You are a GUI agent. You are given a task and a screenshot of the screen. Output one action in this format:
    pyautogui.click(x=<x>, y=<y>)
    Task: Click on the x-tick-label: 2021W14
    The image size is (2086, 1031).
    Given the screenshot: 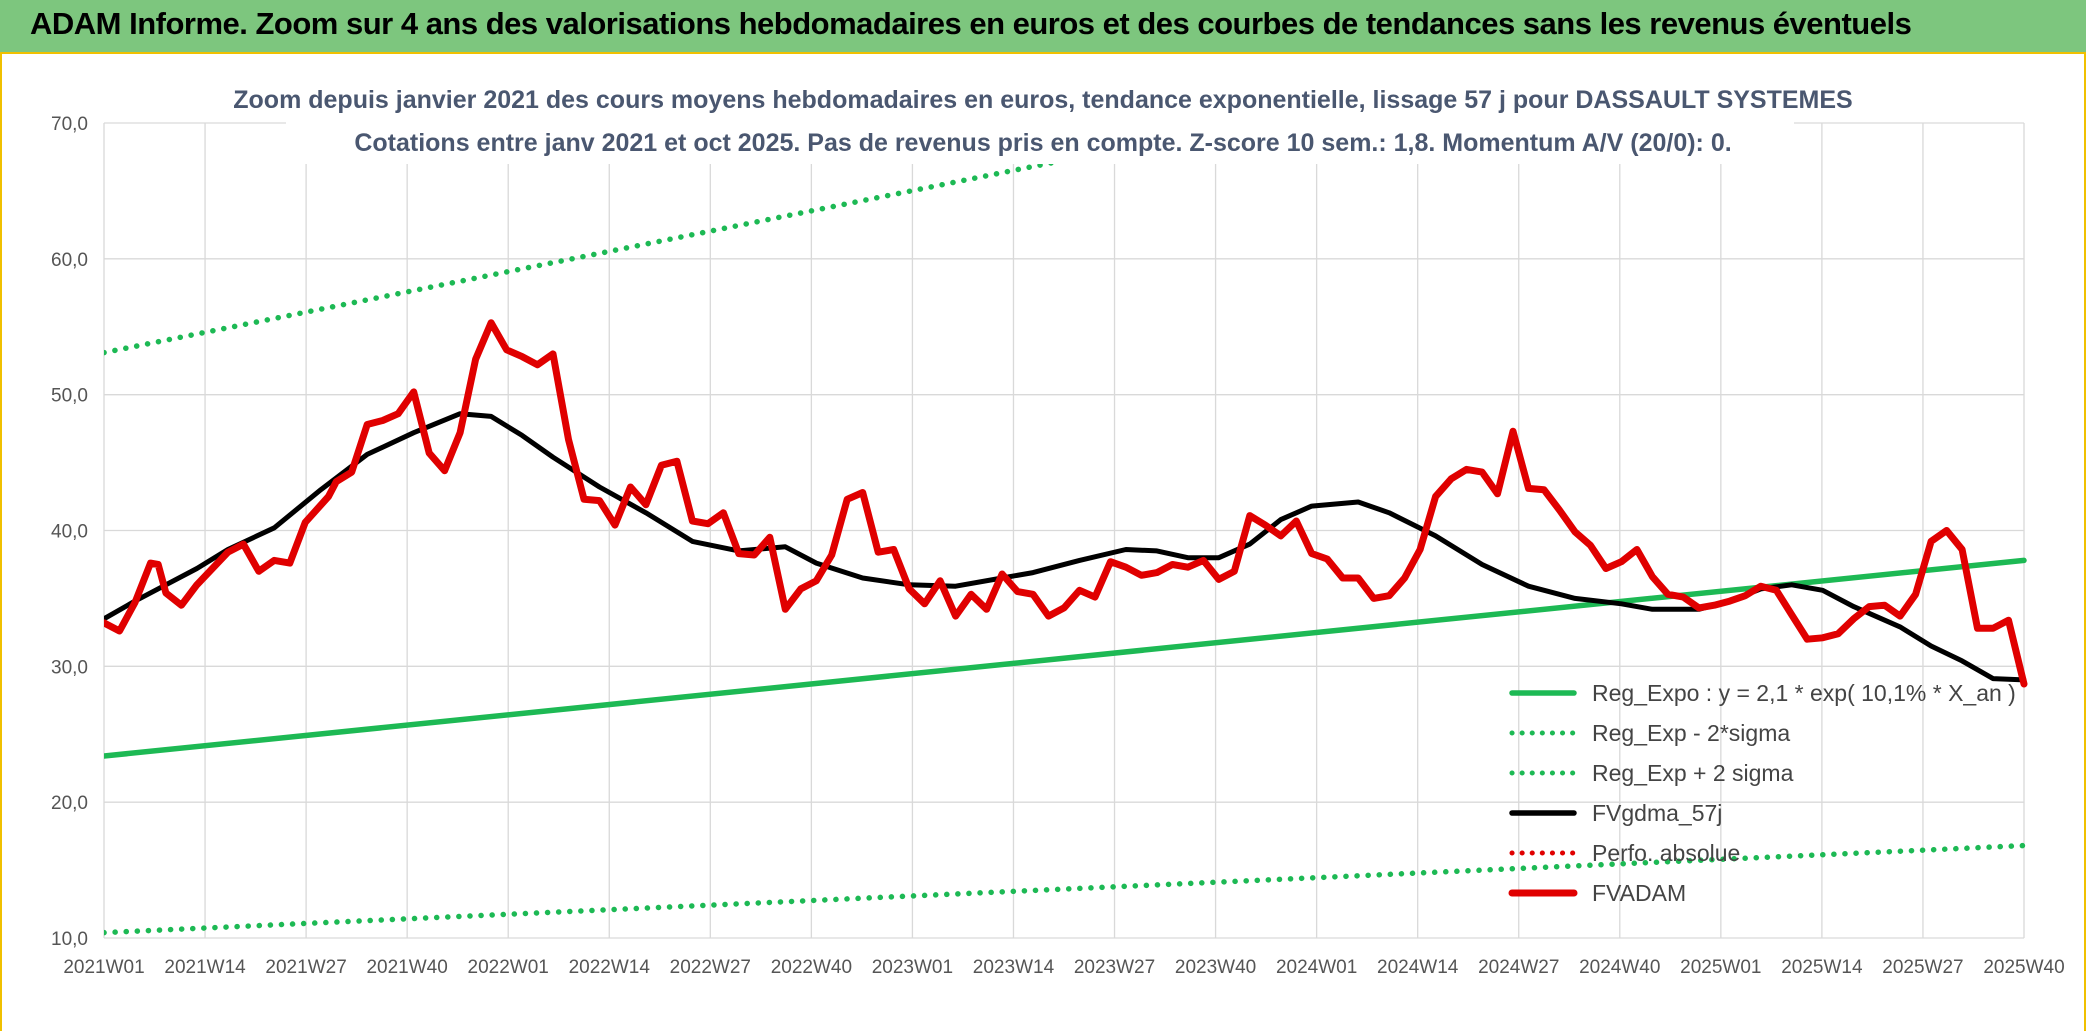 What is the action you would take?
    pyautogui.click(x=205, y=967)
    